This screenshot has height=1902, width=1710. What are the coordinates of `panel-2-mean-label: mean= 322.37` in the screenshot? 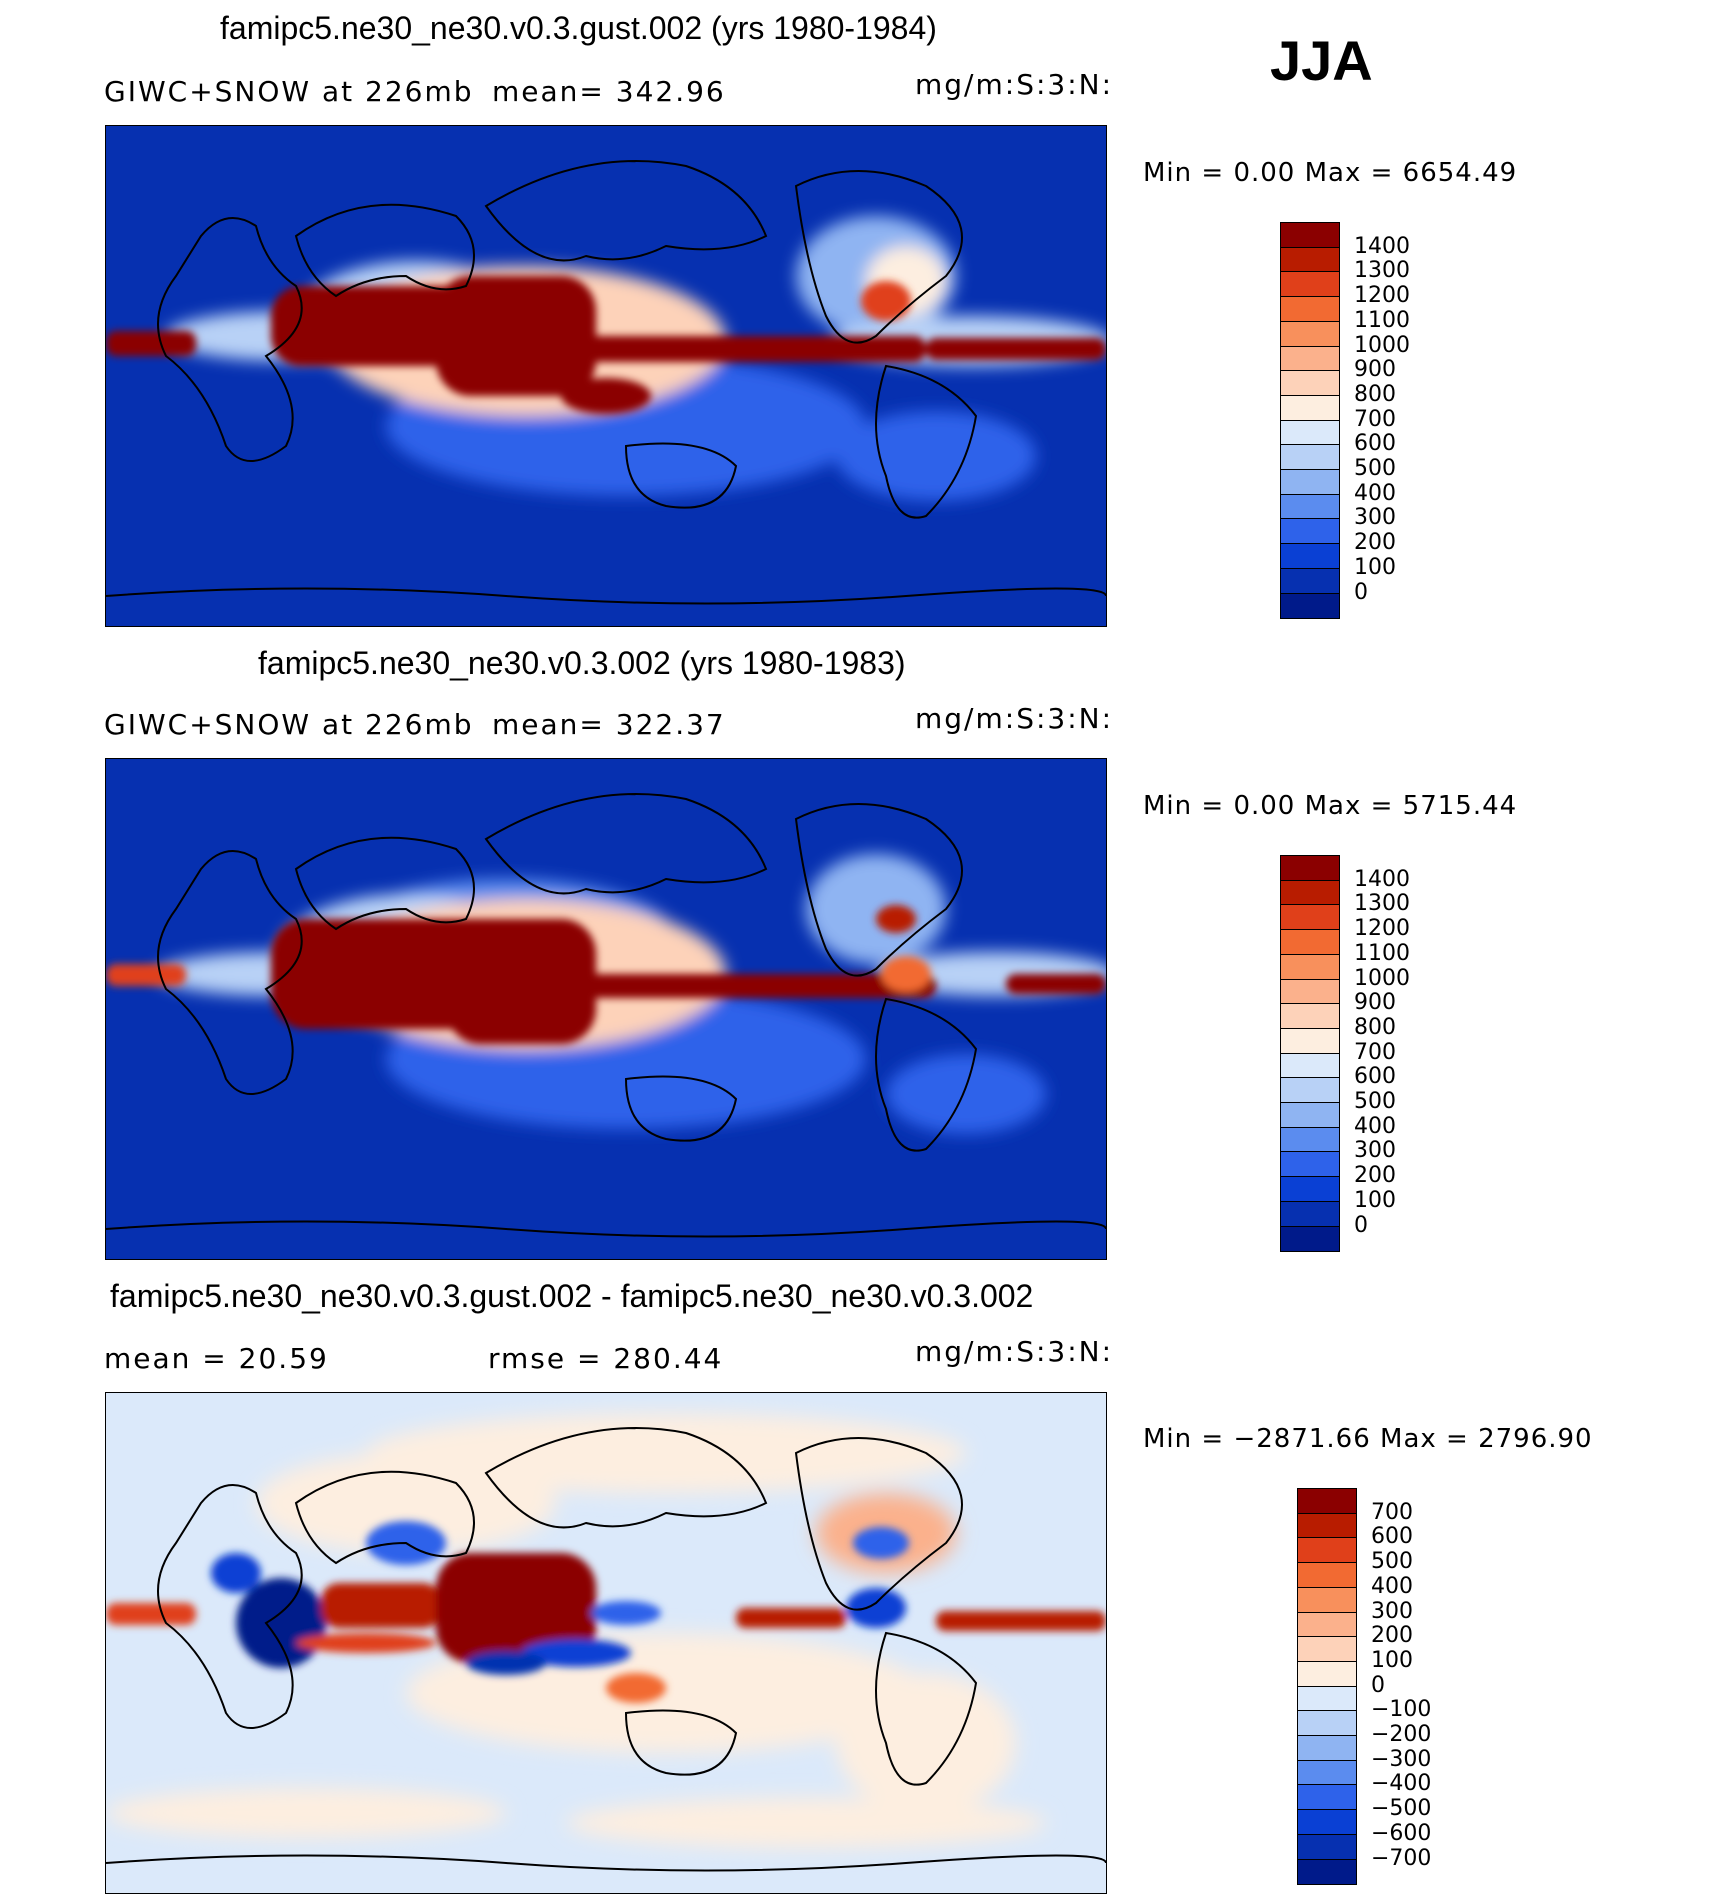 It's located at (609, 724).